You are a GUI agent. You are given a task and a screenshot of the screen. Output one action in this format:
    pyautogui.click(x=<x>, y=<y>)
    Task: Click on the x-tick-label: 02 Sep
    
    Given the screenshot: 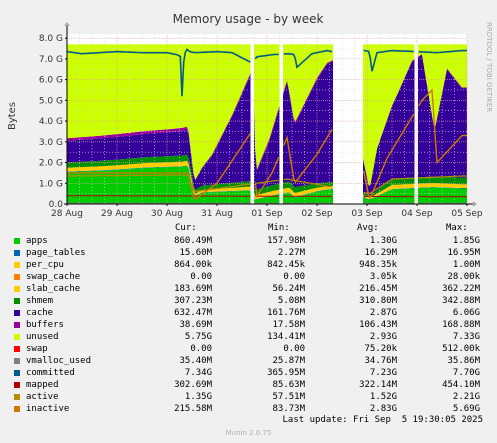 What is the action you would take?
    pyautogui.click(x=317, y=214)
    